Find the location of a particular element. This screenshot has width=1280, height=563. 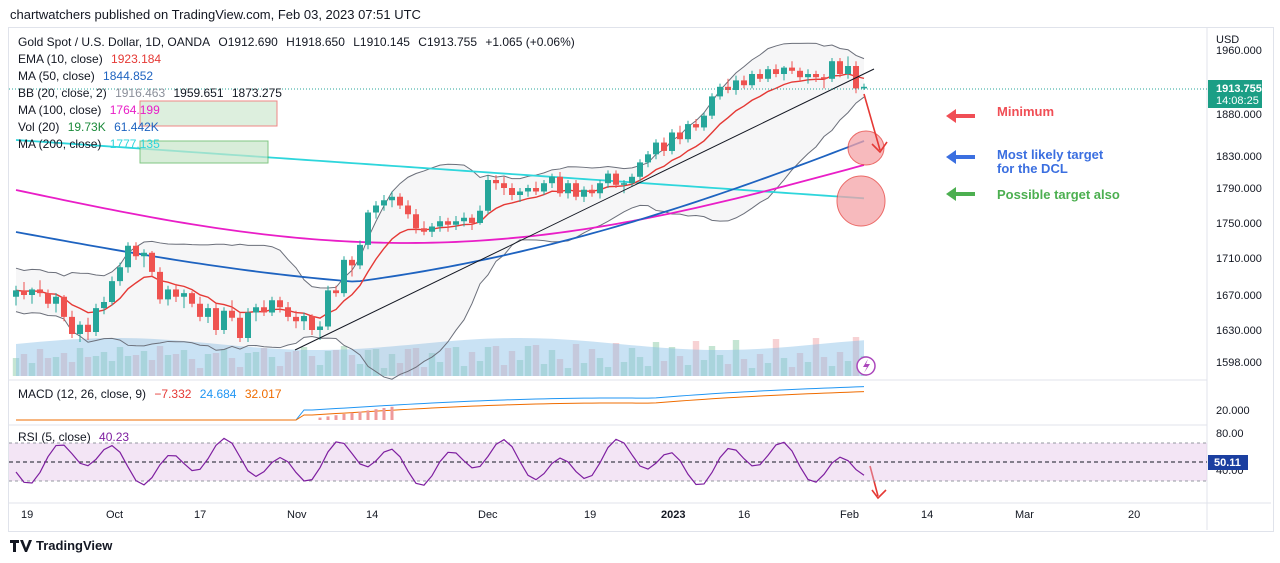

rsi-value: 40.23 is located at coordinates (114, 437).